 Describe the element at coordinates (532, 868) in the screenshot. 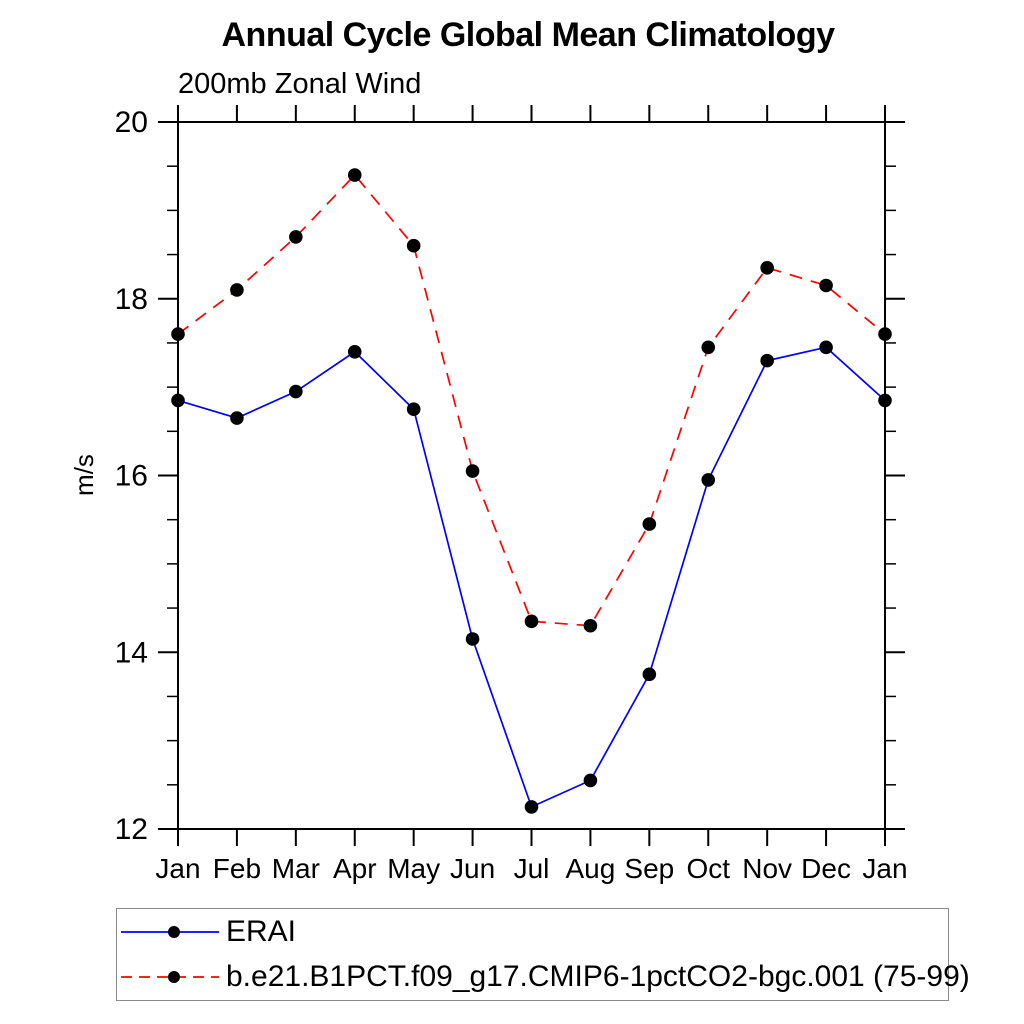

I see `x-tick-label: Jul` at that location.